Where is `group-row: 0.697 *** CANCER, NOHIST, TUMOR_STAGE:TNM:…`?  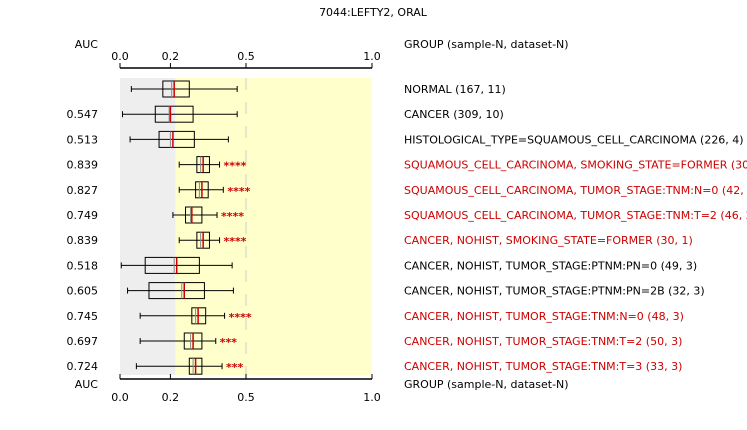
group-row: 0.697 *** CANCER, NOHIST, TUMOR_STAGE:TNM:… is located at coordinates (374, 341).